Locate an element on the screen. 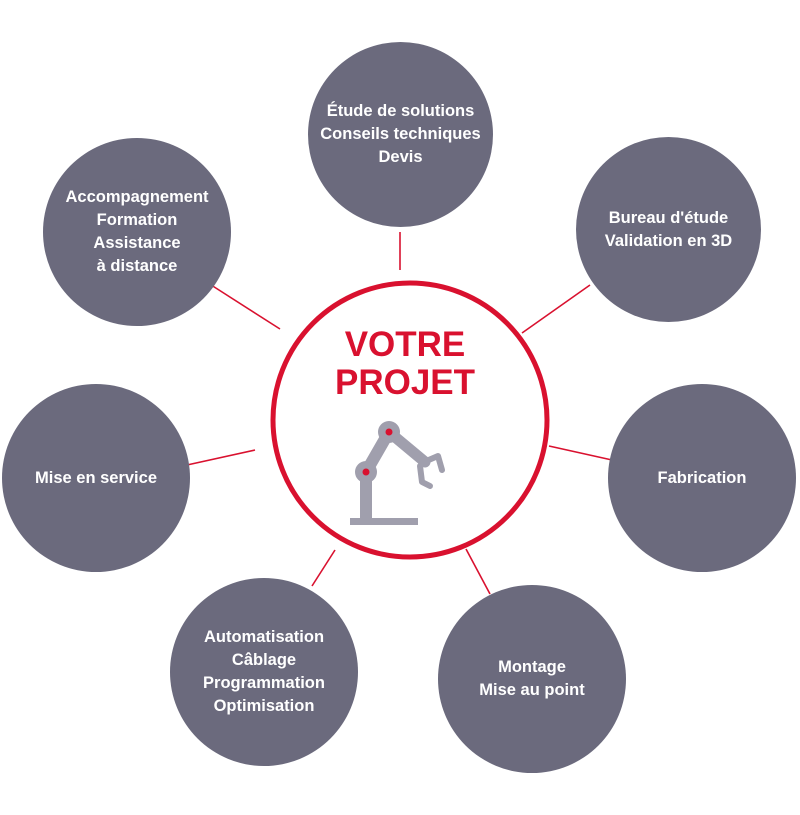 The image size is (800, 815). connector-automatisation is located at coordinates (323, 568).